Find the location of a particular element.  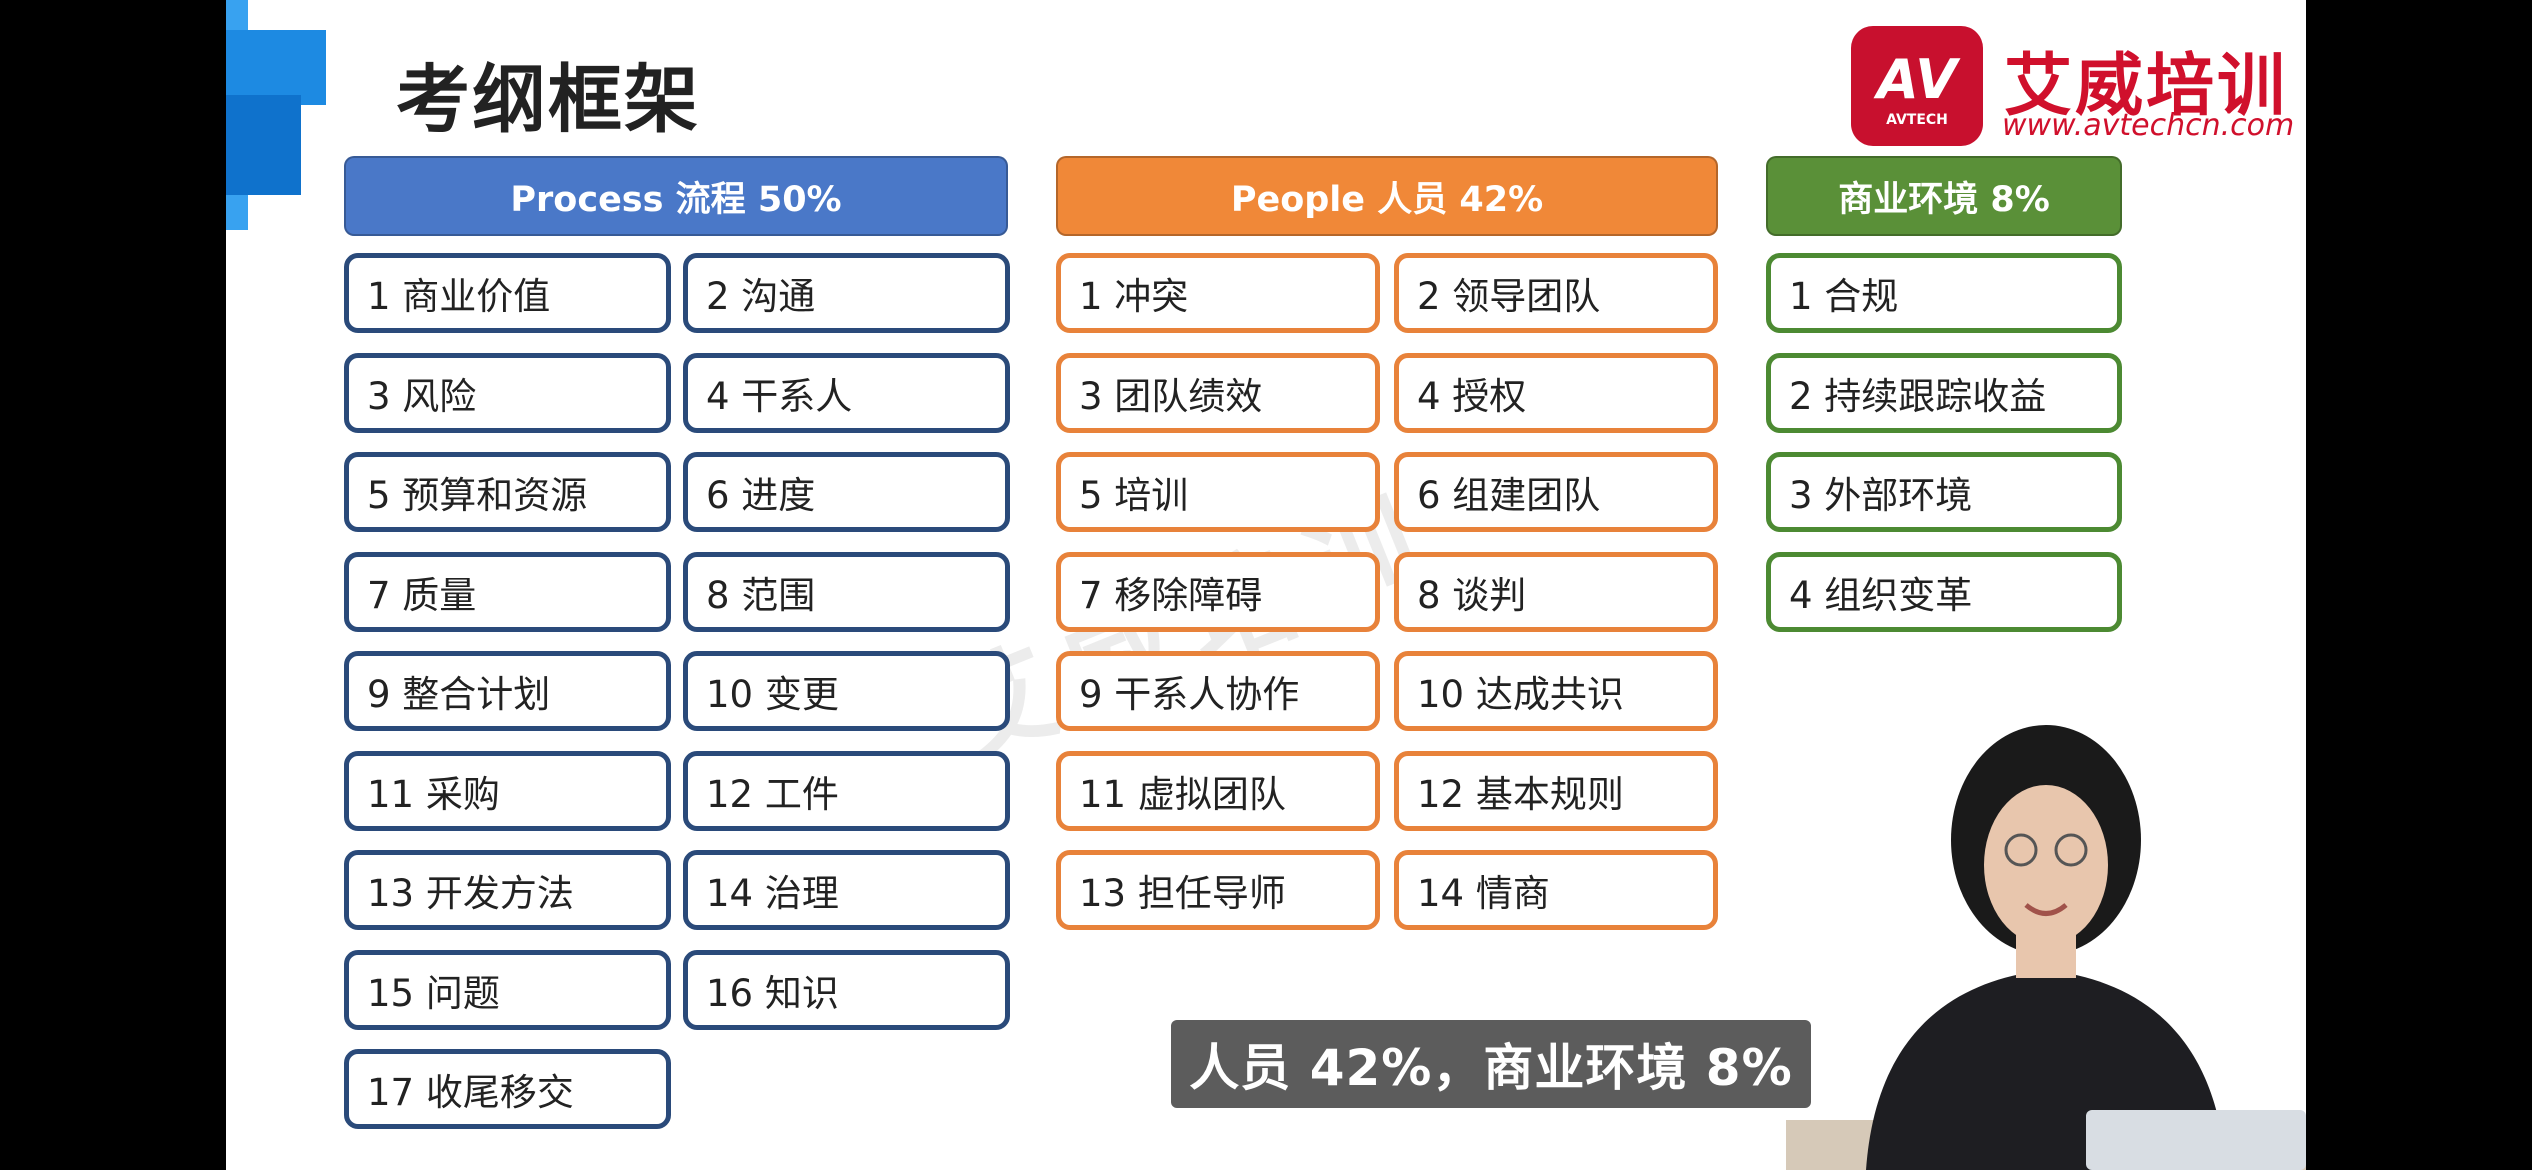

laptop is located at coordinates (2196, 1140).